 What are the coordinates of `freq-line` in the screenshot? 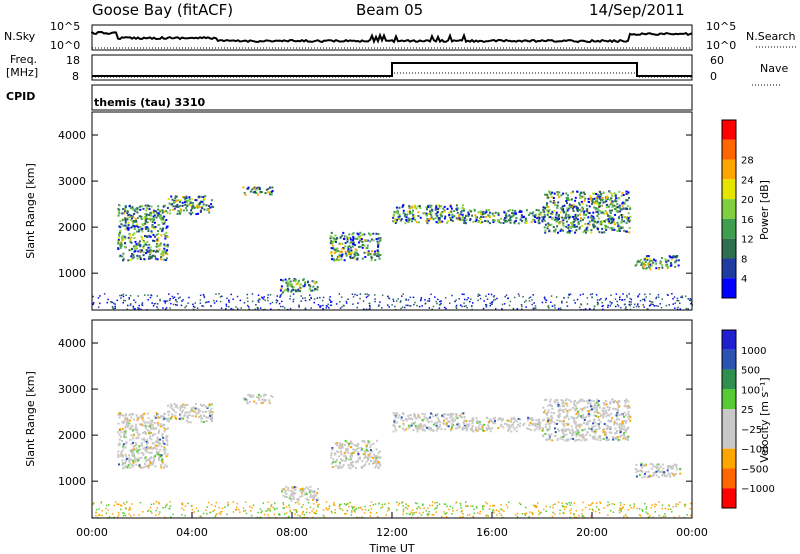 It's located at (392, 69).